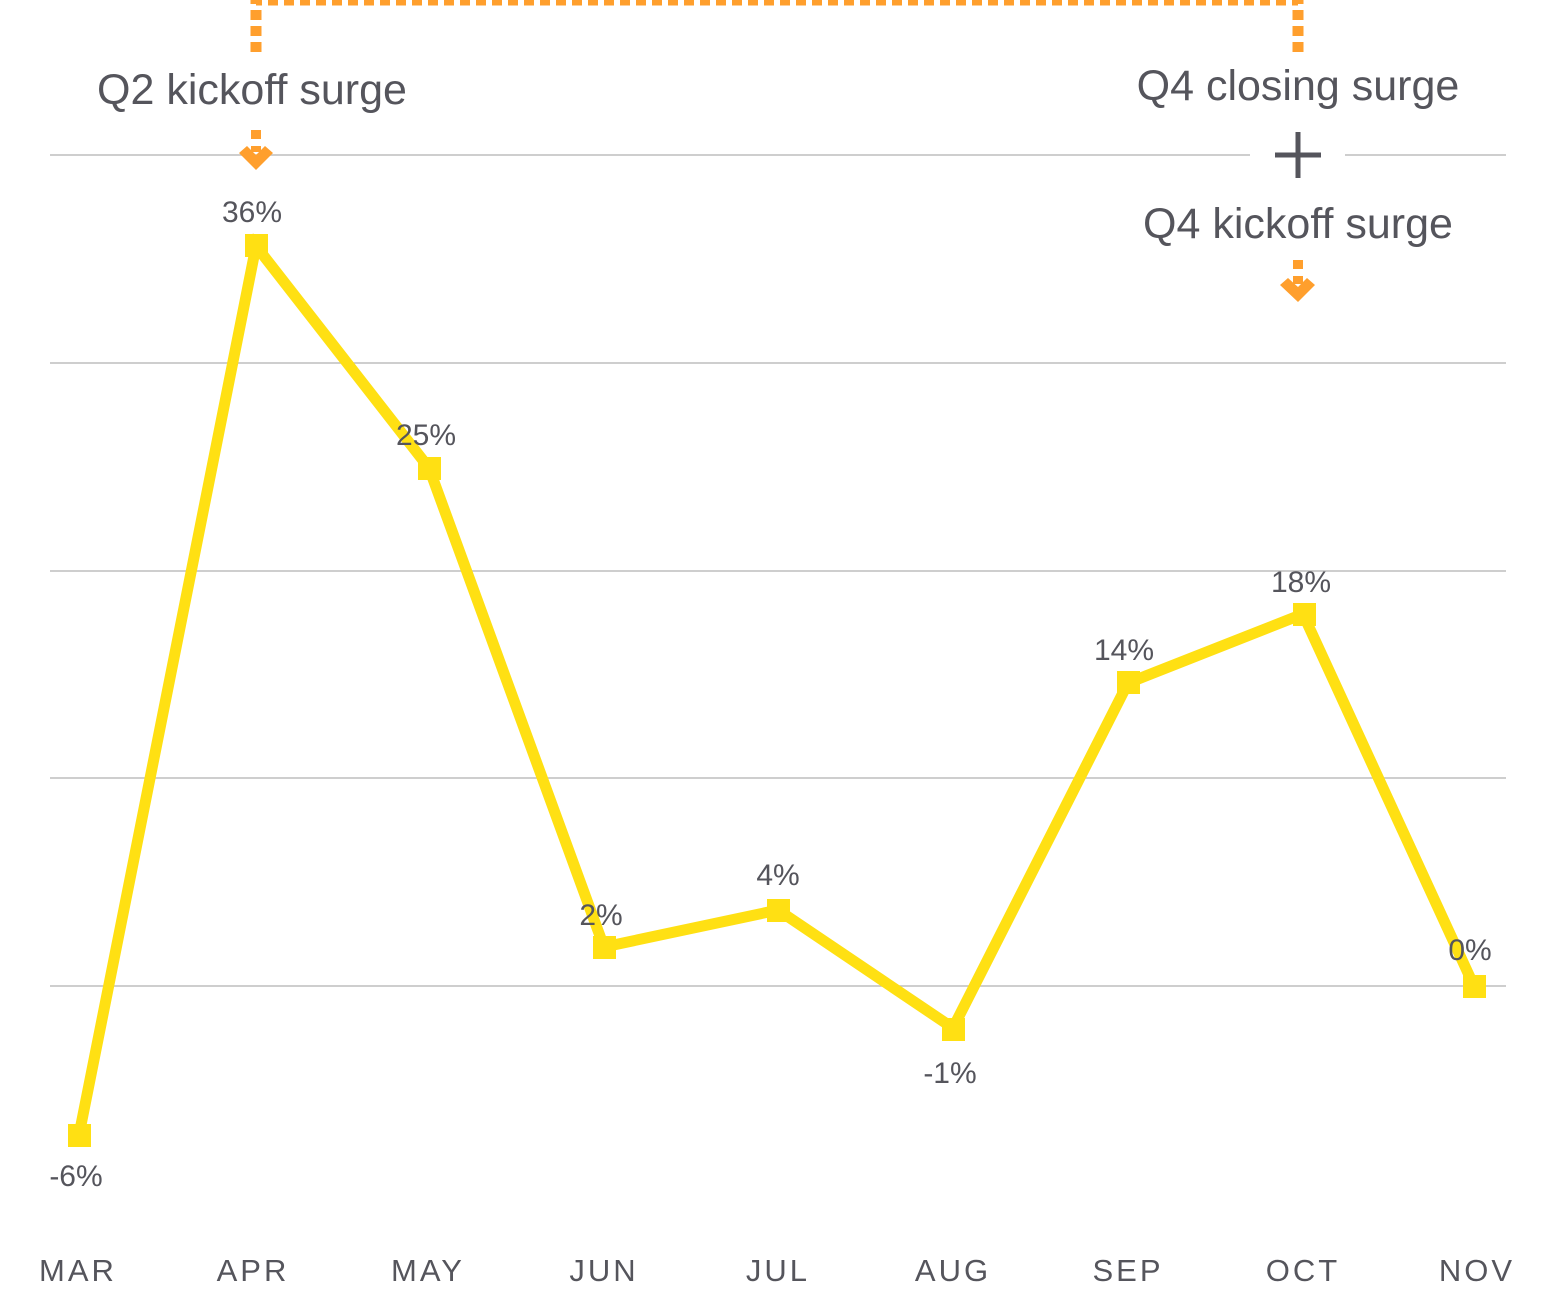 This screenshot has width=1552, height=1292. Describe the element at coordinates (1304, 614) in the screenshot. I see `marker-oct` at that location.